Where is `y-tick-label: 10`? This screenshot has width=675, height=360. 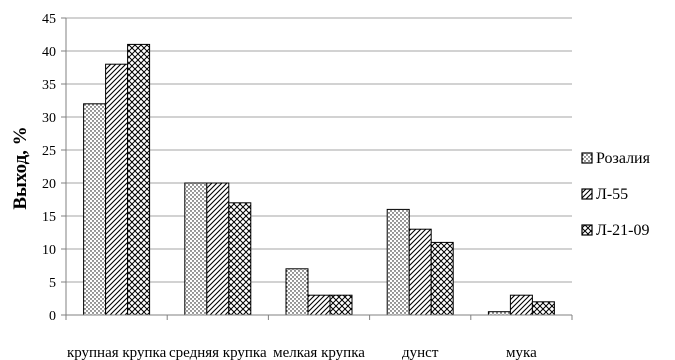
y-tick-label: 10 is located at coordinates (49, 250).